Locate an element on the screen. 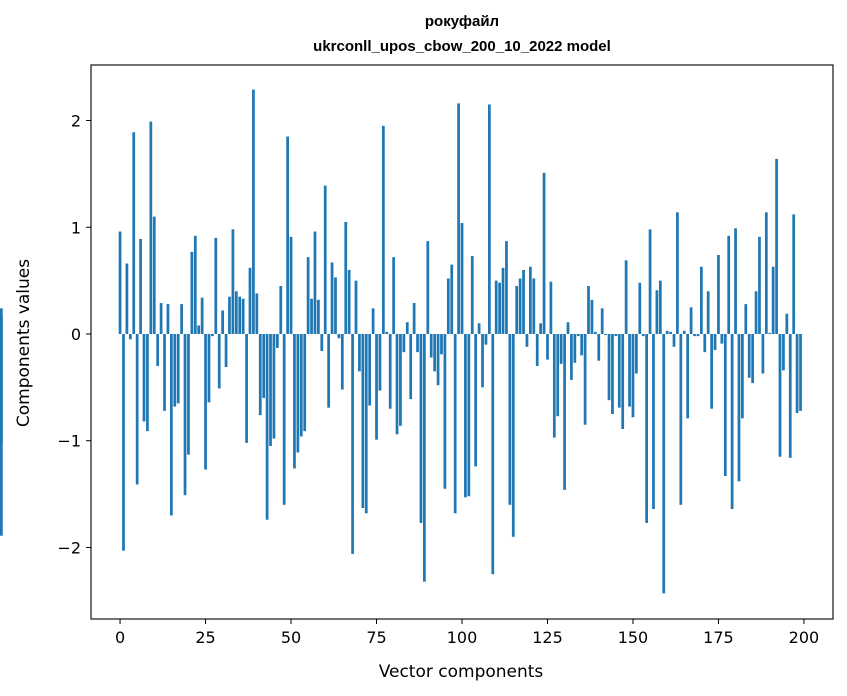  x-tick-label-125: 125 is located at coordinates (547, 637).